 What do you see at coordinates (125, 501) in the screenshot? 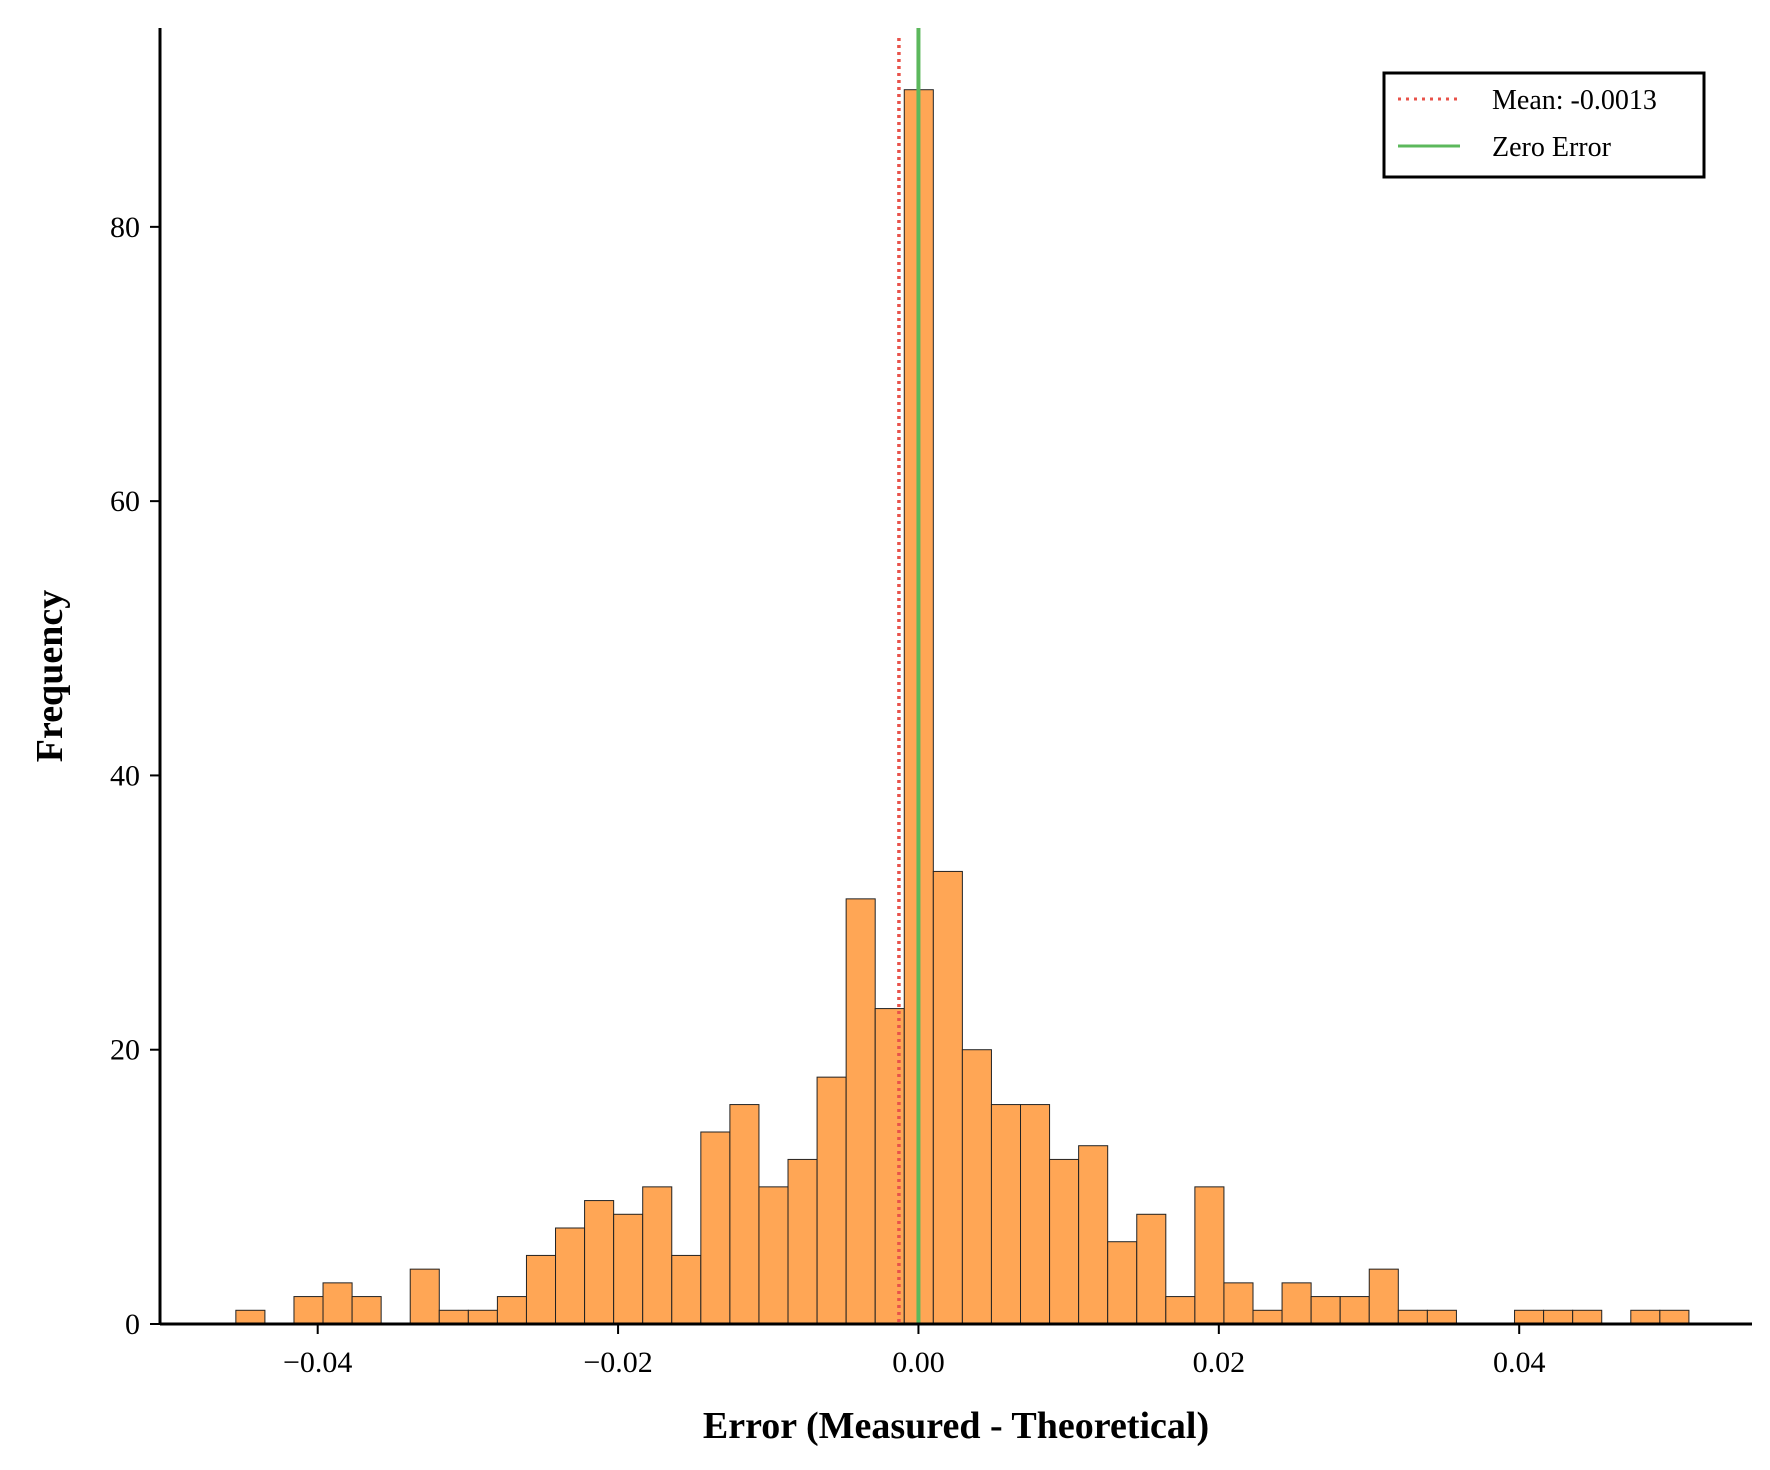
I see `y-tick-label: 60` at bounding box center [125, 501].